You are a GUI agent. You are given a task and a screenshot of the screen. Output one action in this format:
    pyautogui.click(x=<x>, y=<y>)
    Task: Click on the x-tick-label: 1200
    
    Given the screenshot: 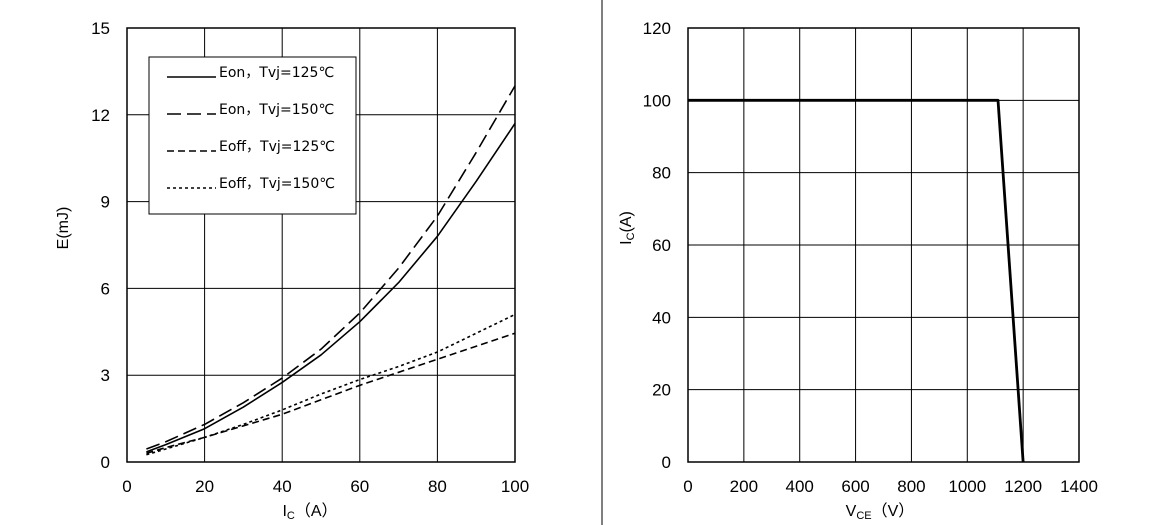 What is the action you would take?
    pyautogui.click(x=1023, y=486)
    